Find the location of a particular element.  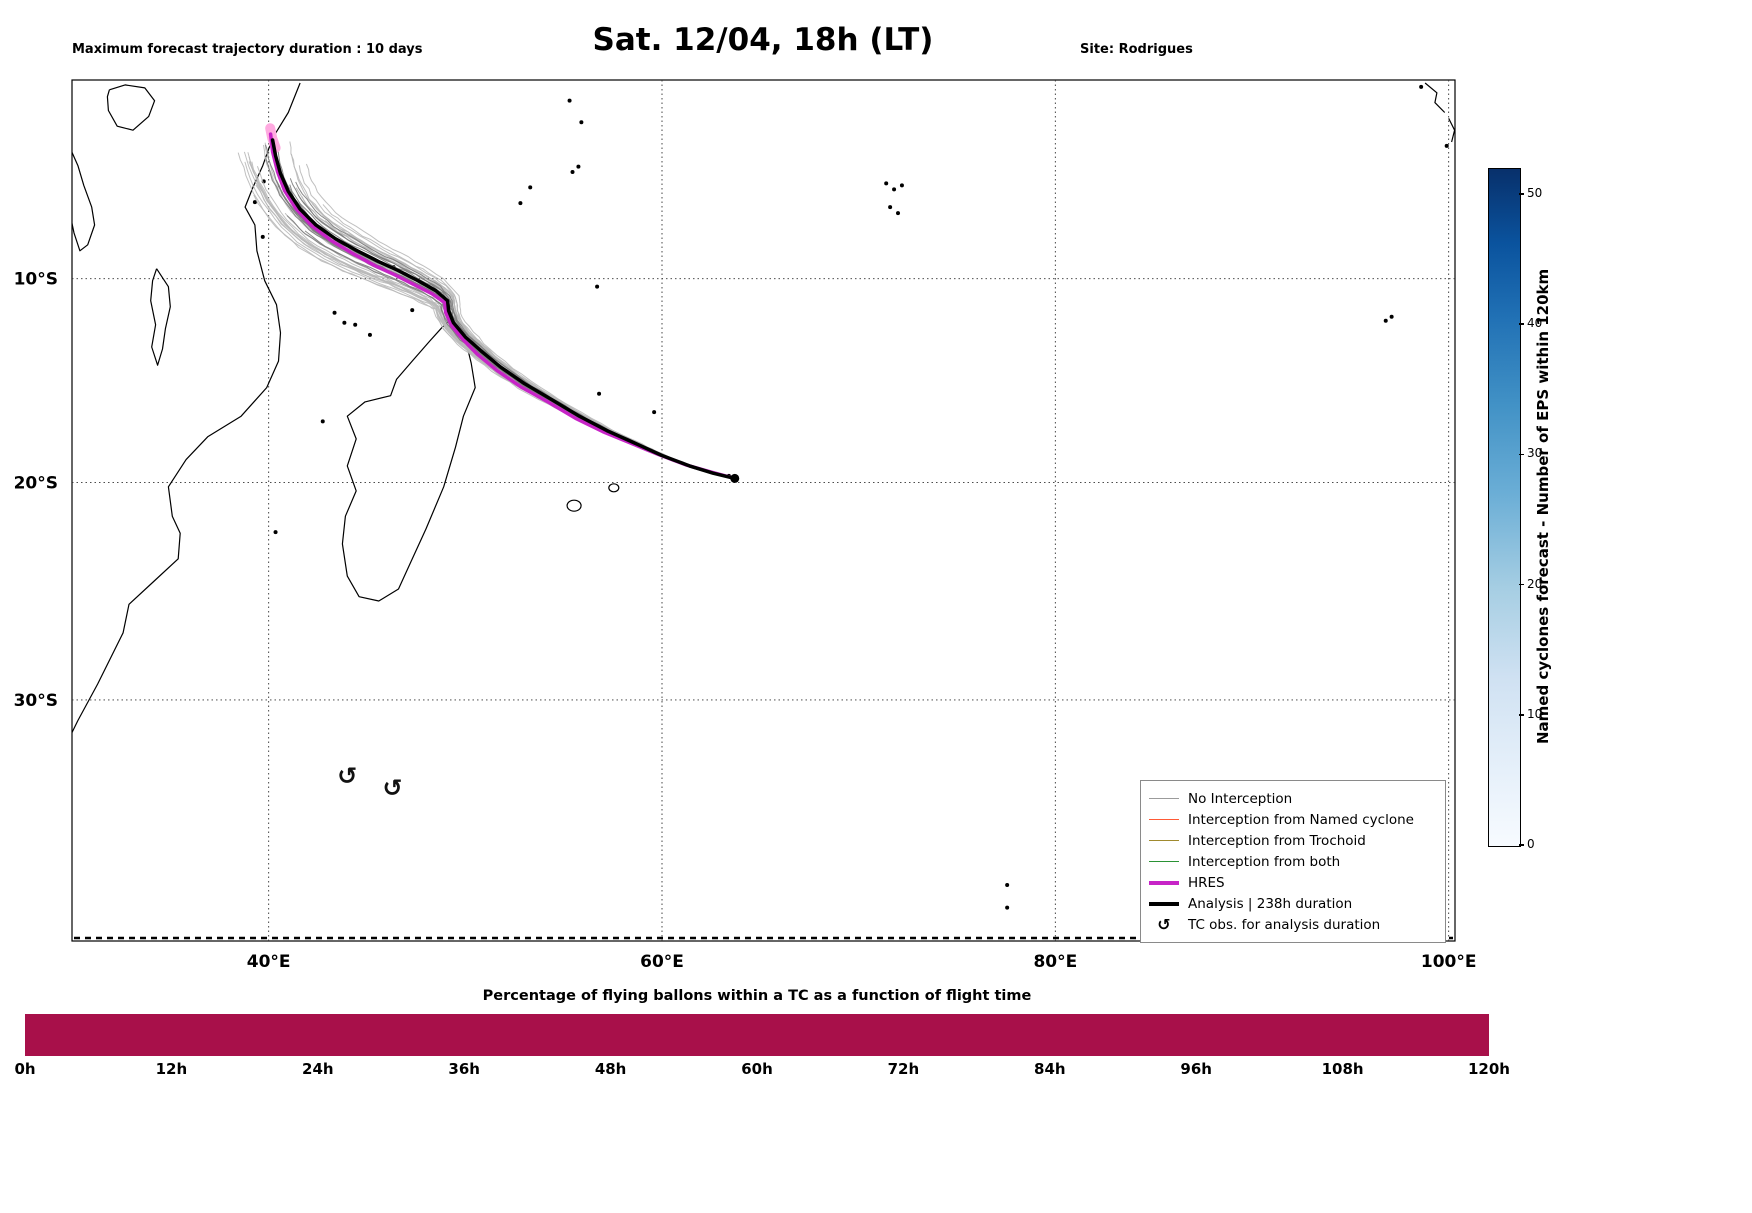

flight-time-tick-label: 72h is located at coordinates (903, 1069).